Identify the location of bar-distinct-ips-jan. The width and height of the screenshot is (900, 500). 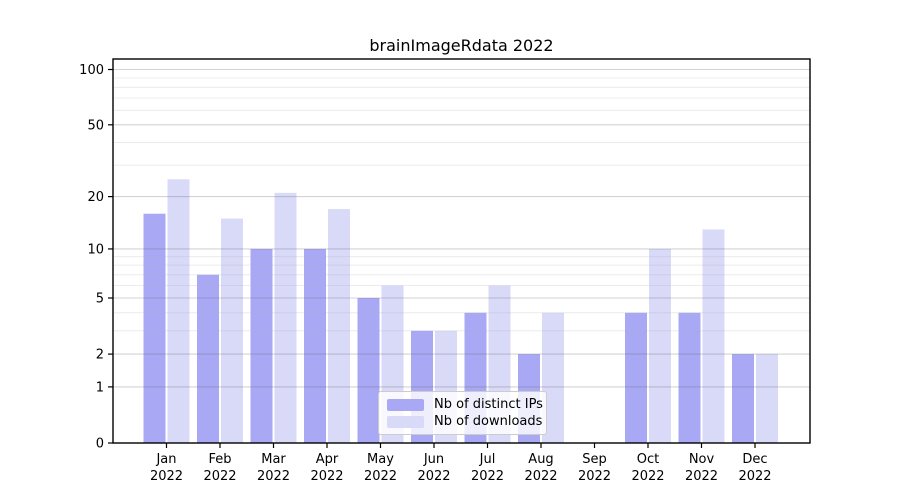
(154, 328).